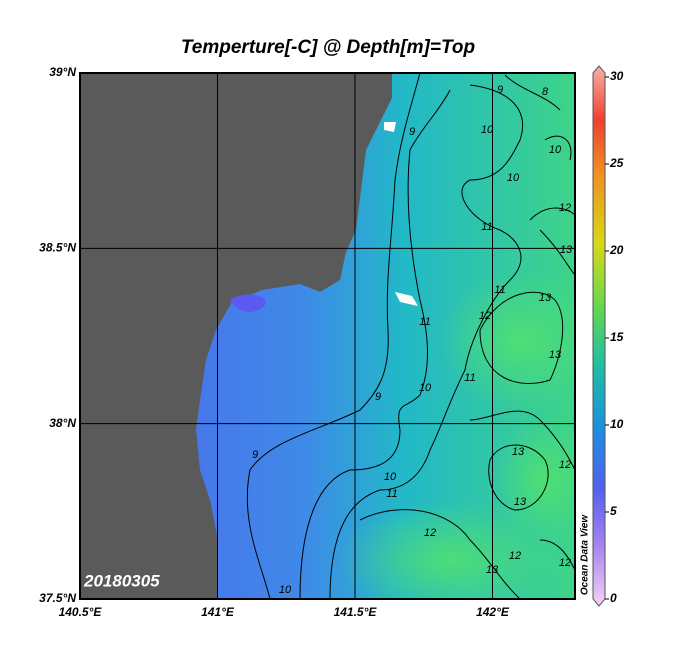 The height and width of the screenshot is (665, 684). Describe the element at coordinates (57, 248) in the screenshot. I see `y-tick-label: 38.5°N` at that location.